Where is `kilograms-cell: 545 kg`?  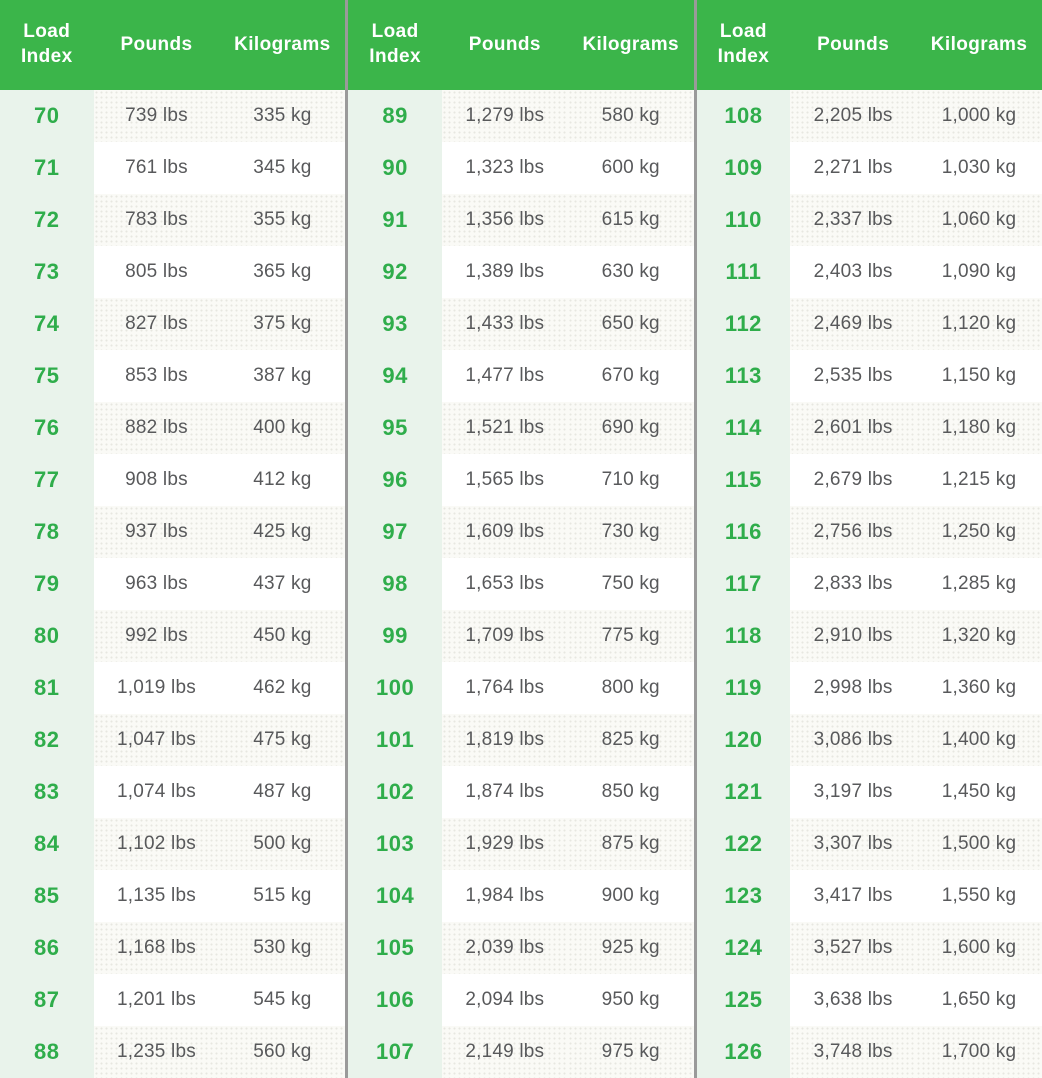 kilograms-cell: 545 kg is located at coordinates (282, 1000).